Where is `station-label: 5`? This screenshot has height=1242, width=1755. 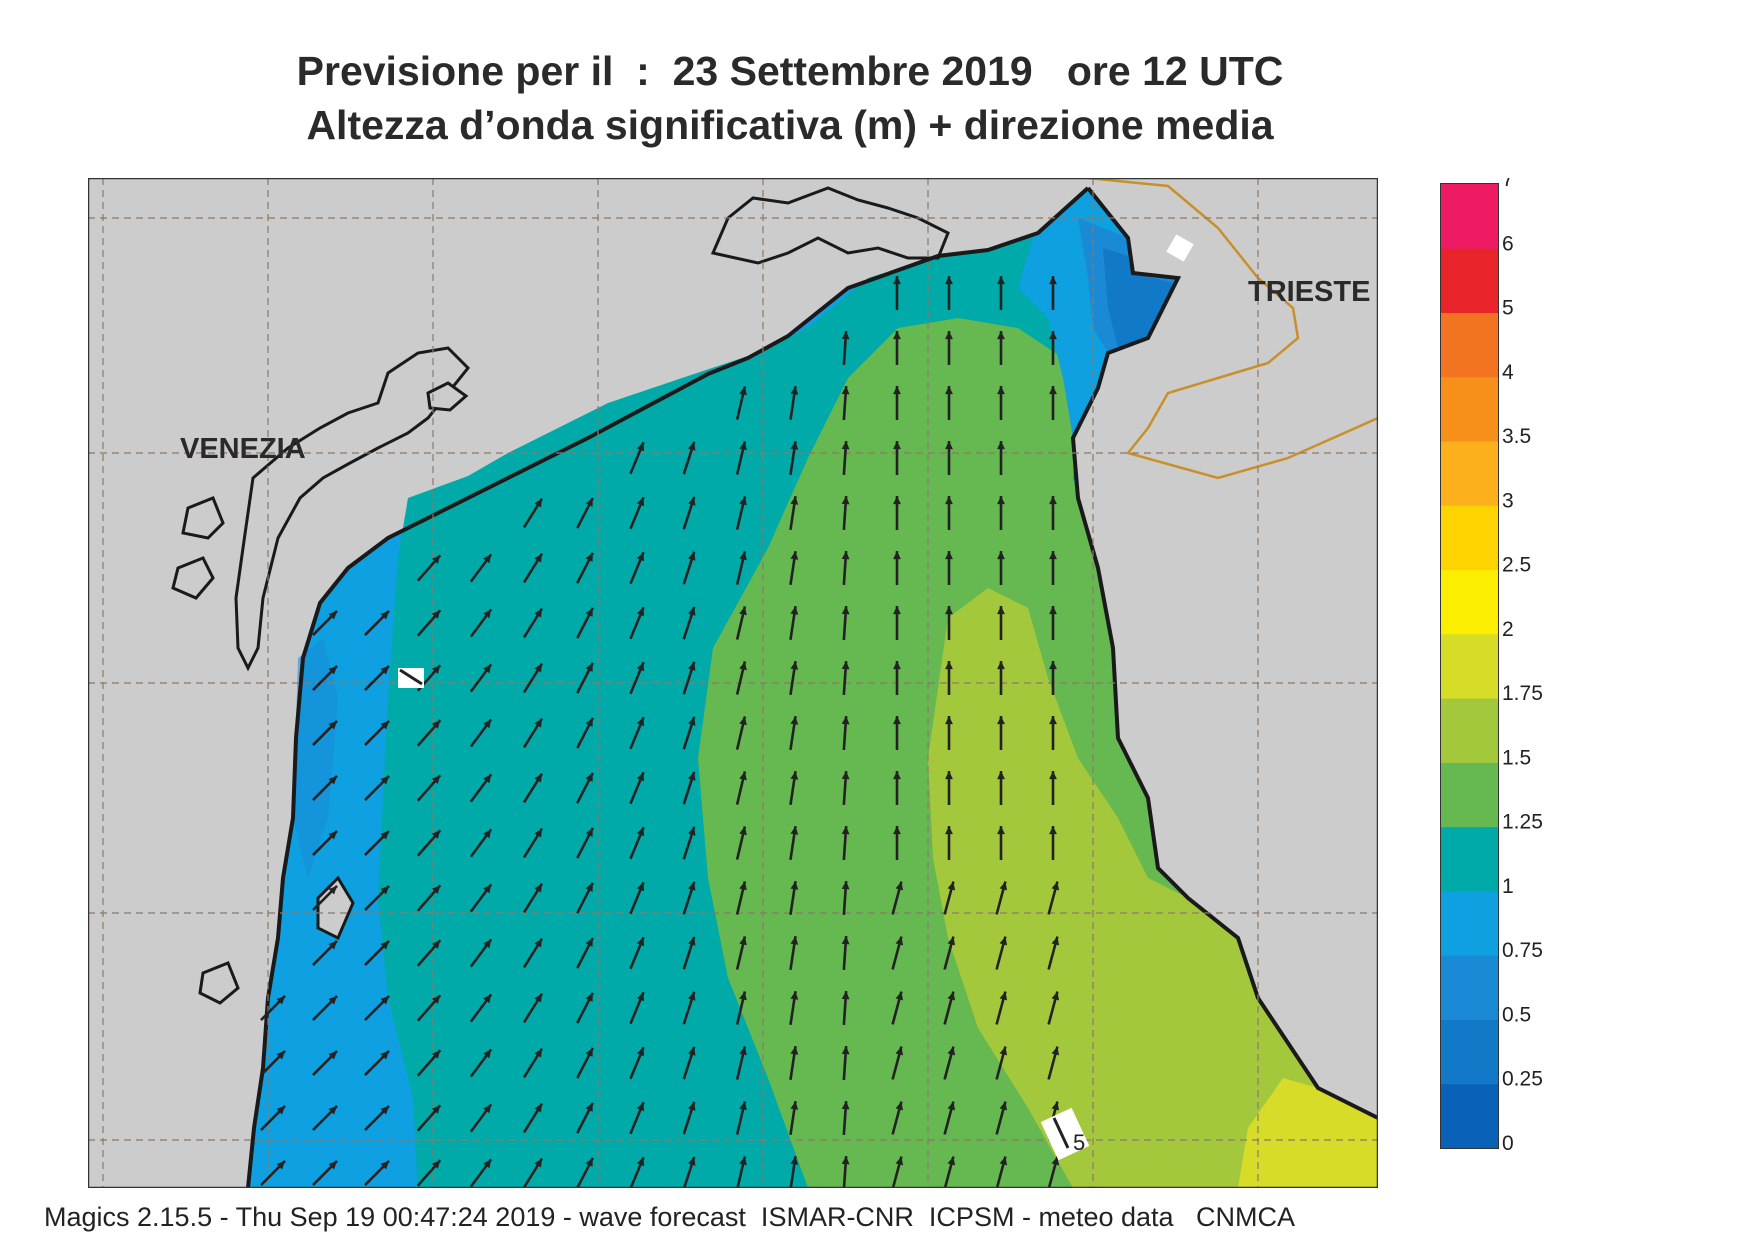
station-label: 5 is located at coordinates (1079, 1142).